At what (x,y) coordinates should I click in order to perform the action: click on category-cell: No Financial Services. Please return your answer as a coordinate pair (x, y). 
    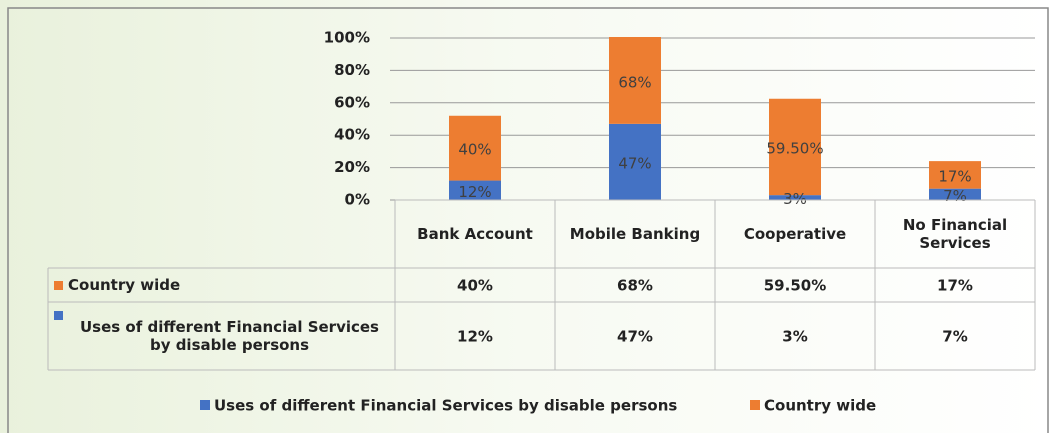
    Looking at the image, I should click on (955, 234).